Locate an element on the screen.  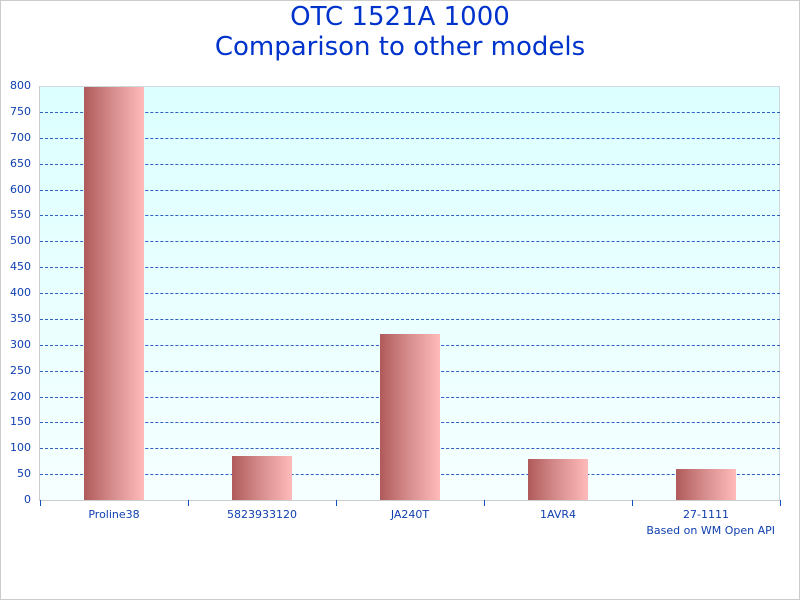
y-tick-label: 300 is located at coordinates (20, 344).